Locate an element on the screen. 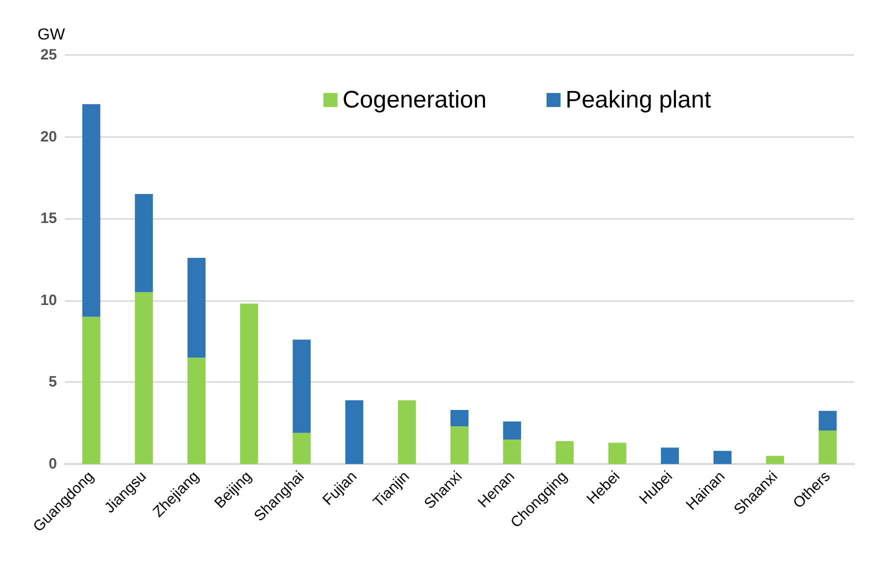 The width and height of the screenshot is (874, 562). y-tick-label: 20 is located at coordinates (48, 137).